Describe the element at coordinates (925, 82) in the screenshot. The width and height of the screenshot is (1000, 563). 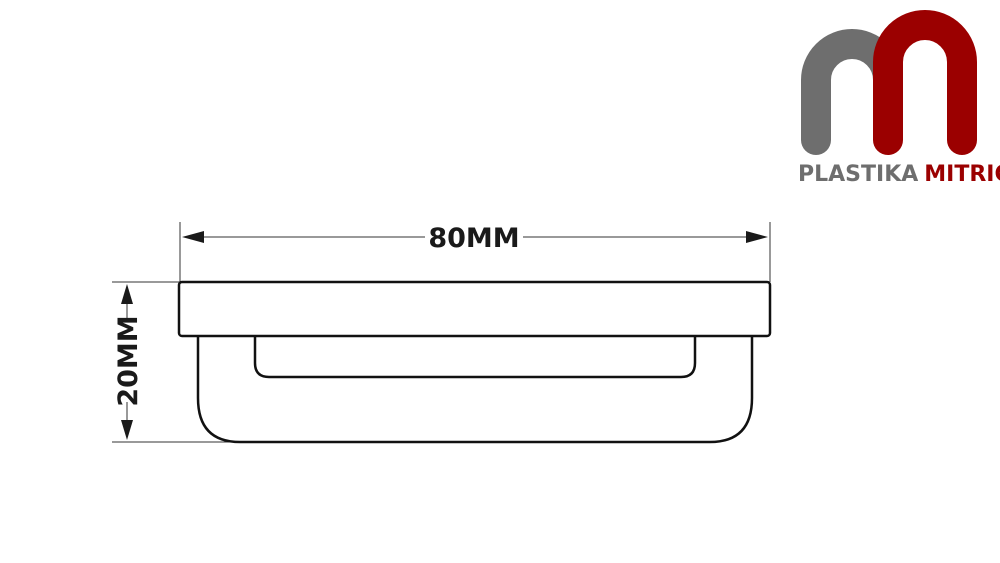
I see `logo-n-mark` at that location.